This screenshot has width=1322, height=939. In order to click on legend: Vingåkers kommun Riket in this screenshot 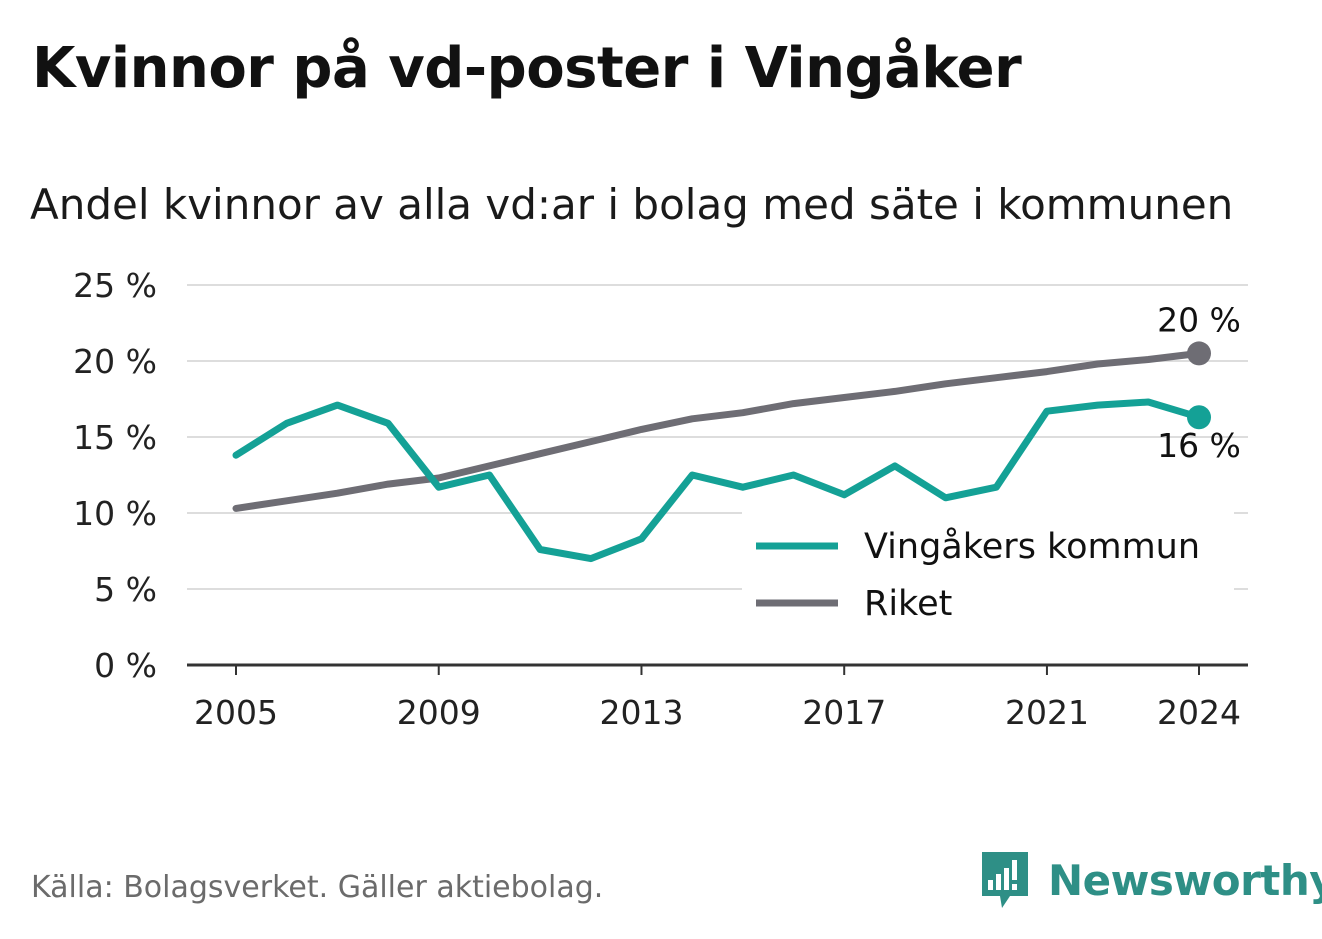, I will do `click(988, 574)`.